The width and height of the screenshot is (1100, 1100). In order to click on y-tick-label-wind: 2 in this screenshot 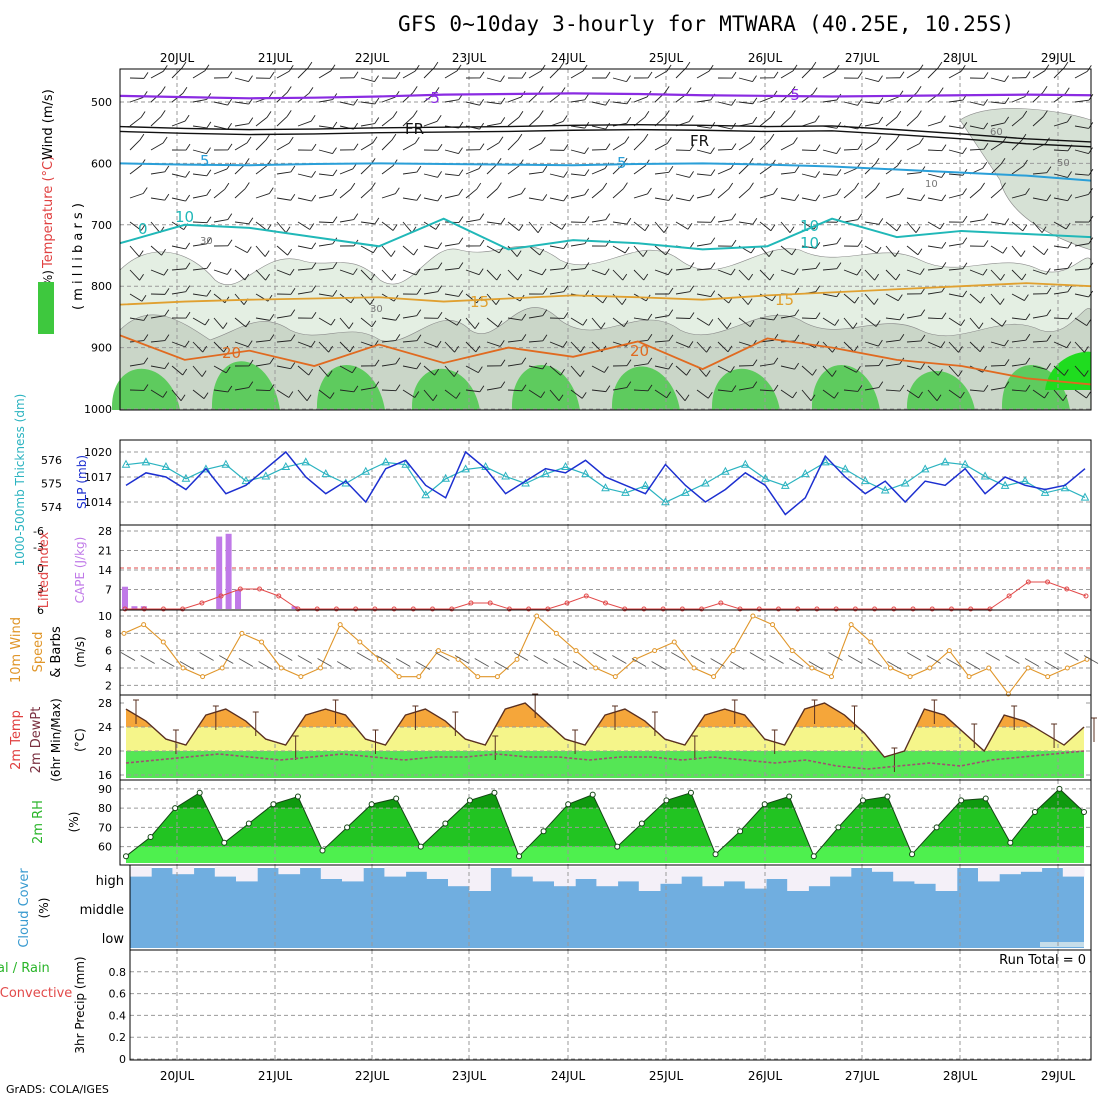, I will do `click(108, 685)`.